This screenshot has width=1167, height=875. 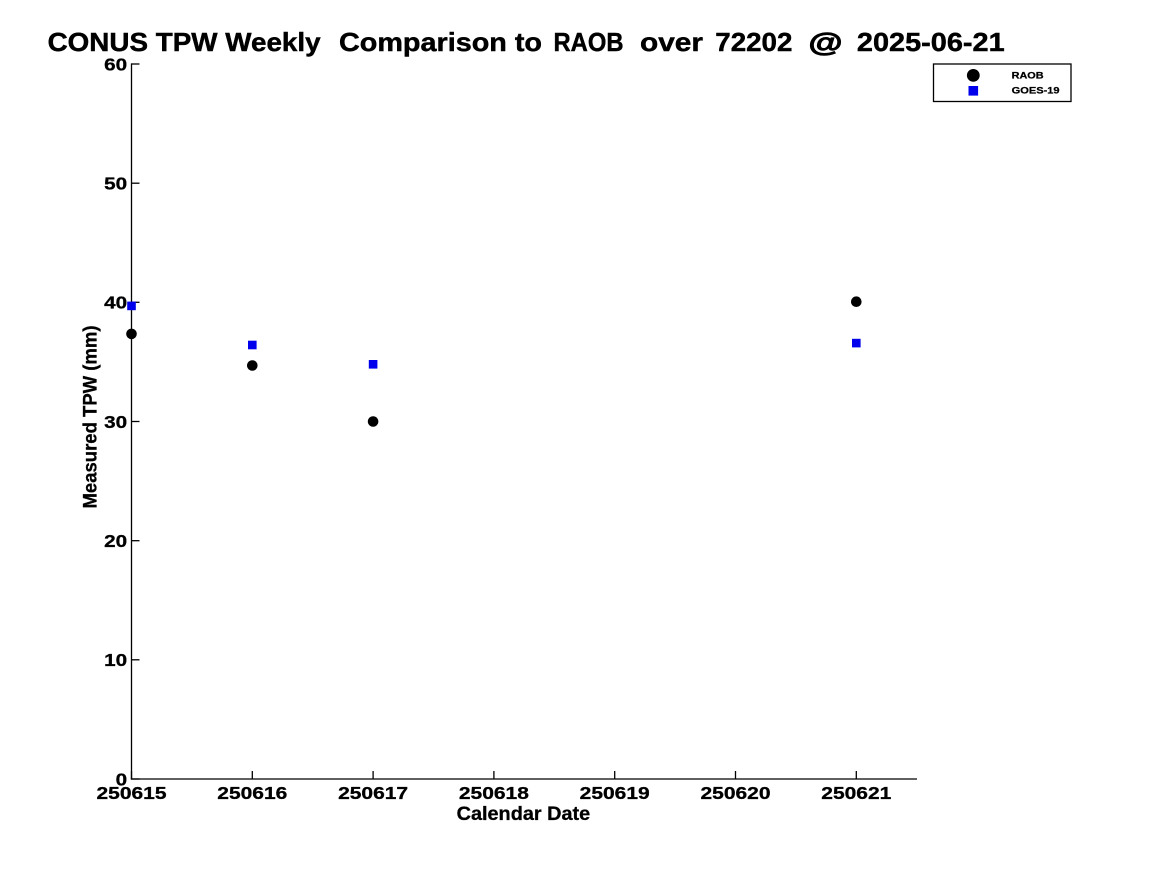 What do you see at coordinates (931, 42) in the screenshot?
I see `svg-text: 2025-06-21` at bounding box center [931, 42].